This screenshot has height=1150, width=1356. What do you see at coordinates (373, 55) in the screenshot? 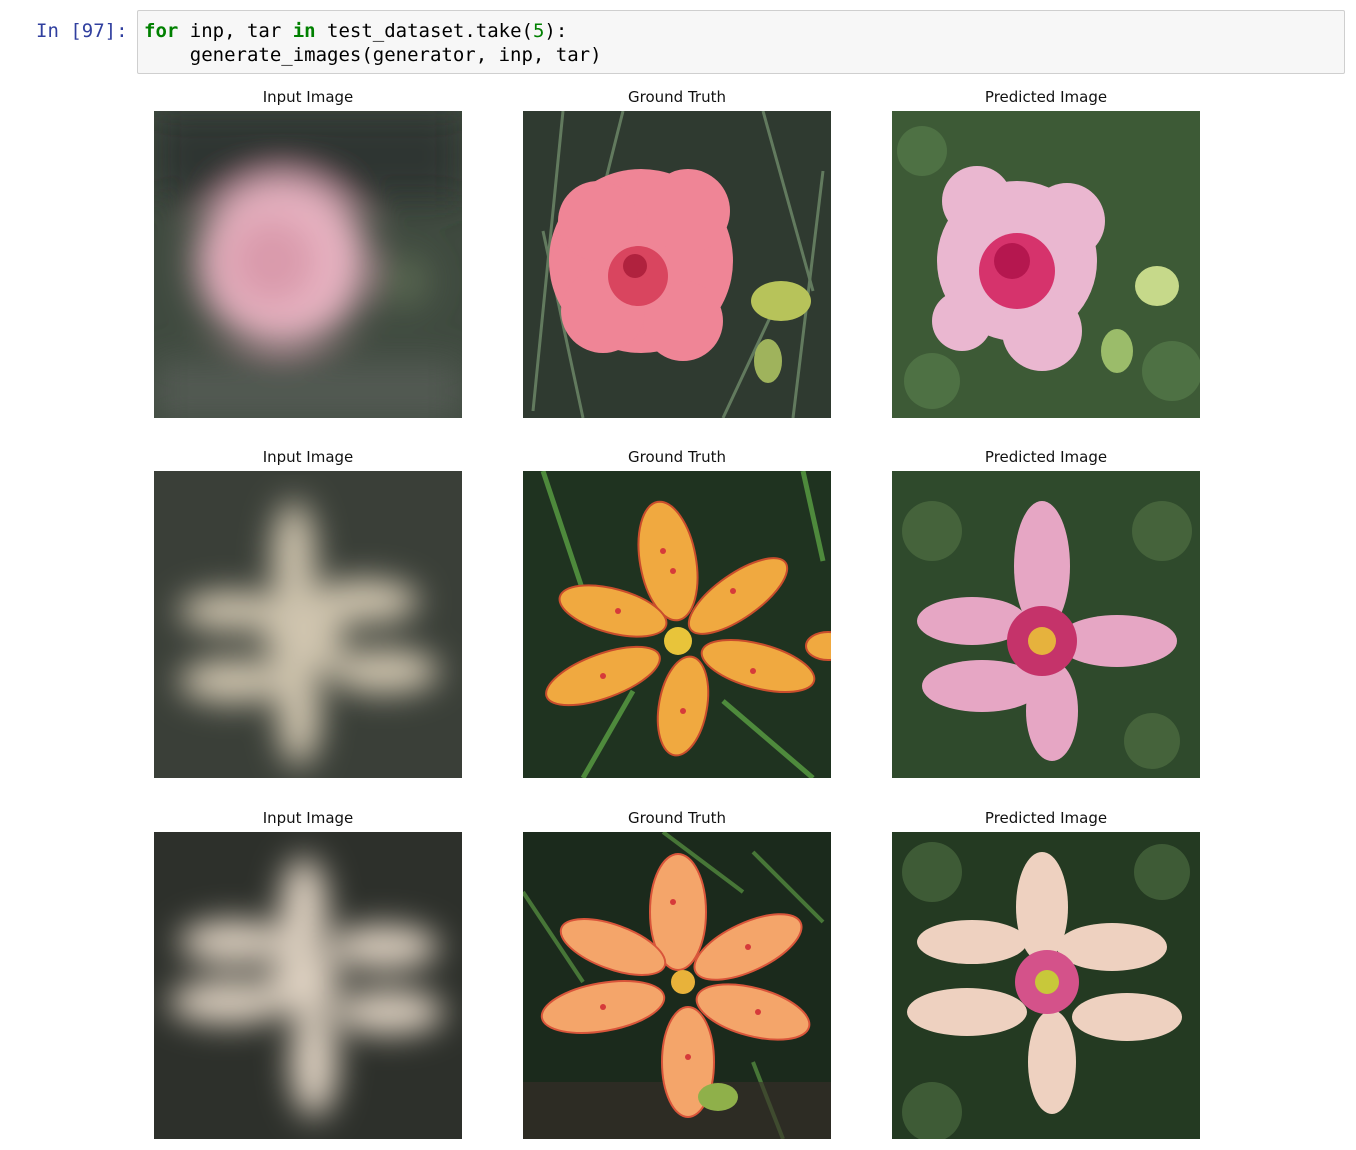
I see `code-line-2: generate_images(generator, inp, tar)` at bounding box center [373, 55].